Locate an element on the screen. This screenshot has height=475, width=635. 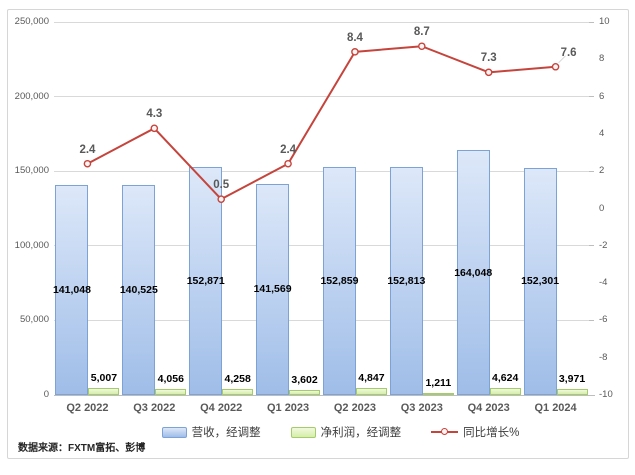
category-label: Q3 2022 is located at coordinates (154, 408).